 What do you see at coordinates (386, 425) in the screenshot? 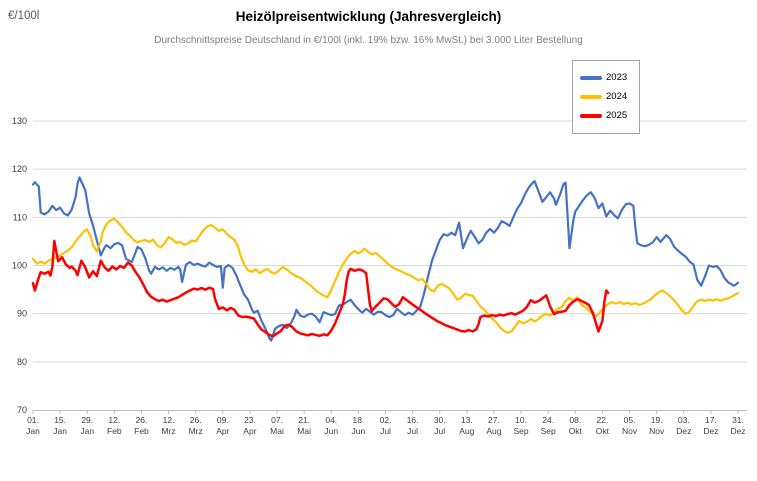
I see `x-tick-label: 02. Jul` at bounding box center [386, 425].